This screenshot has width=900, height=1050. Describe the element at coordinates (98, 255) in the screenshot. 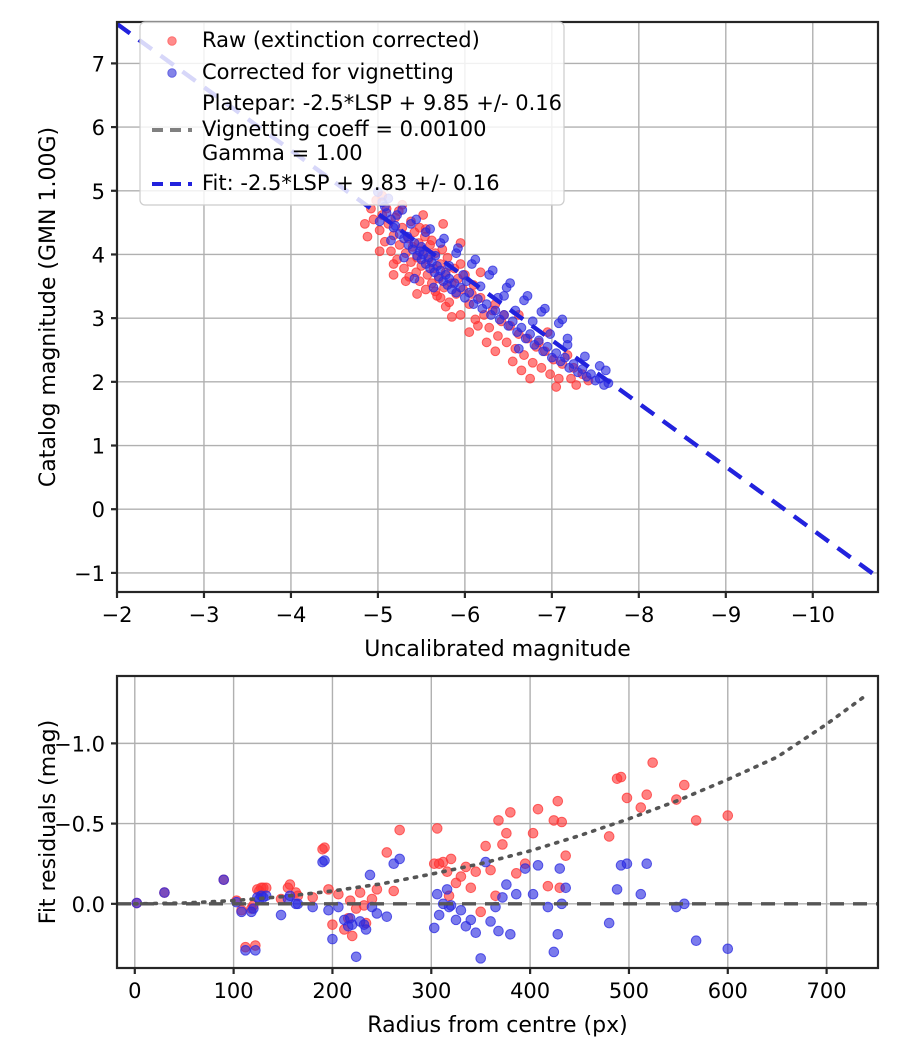

I see `y-tick-label: 4` at that location.